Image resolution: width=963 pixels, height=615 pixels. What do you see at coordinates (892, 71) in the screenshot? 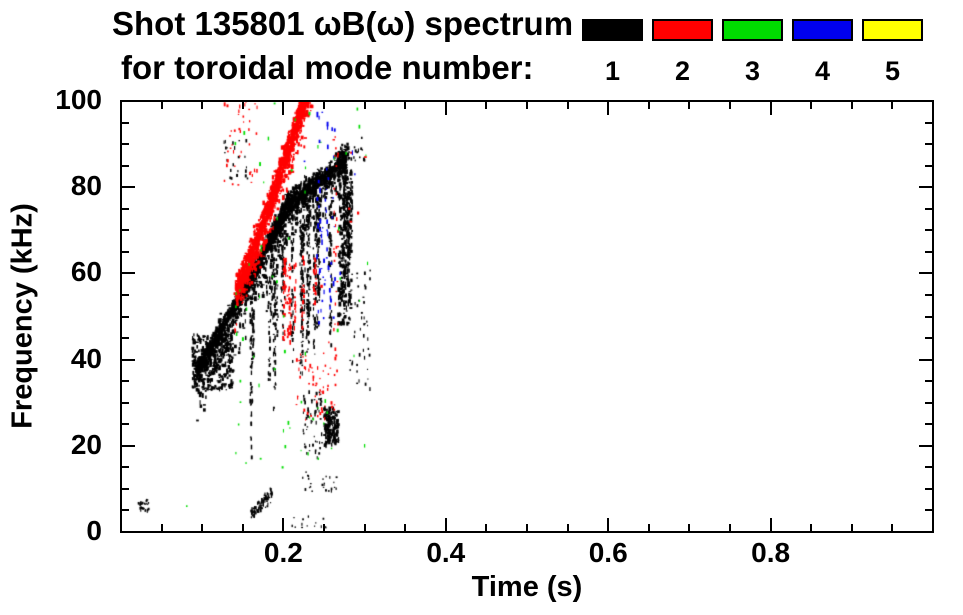
I see `legend-label: 5` at bounding box center [892, 71].